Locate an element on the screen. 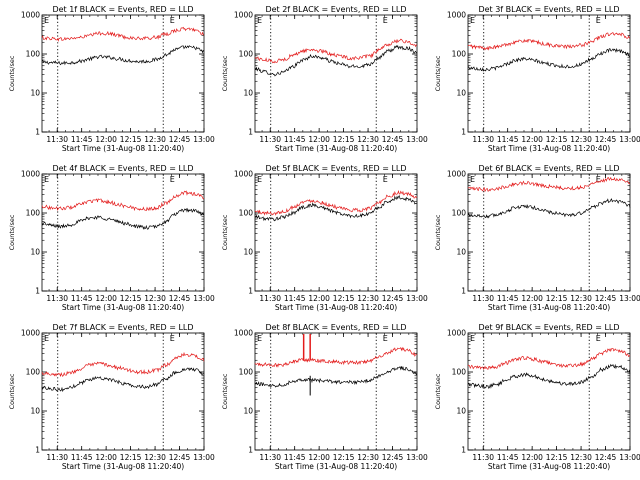 This screenshot has height=480, width=640. panel-title: Det 6f BLACK = Events, RED = LLD is located at coordinates (548, 168).